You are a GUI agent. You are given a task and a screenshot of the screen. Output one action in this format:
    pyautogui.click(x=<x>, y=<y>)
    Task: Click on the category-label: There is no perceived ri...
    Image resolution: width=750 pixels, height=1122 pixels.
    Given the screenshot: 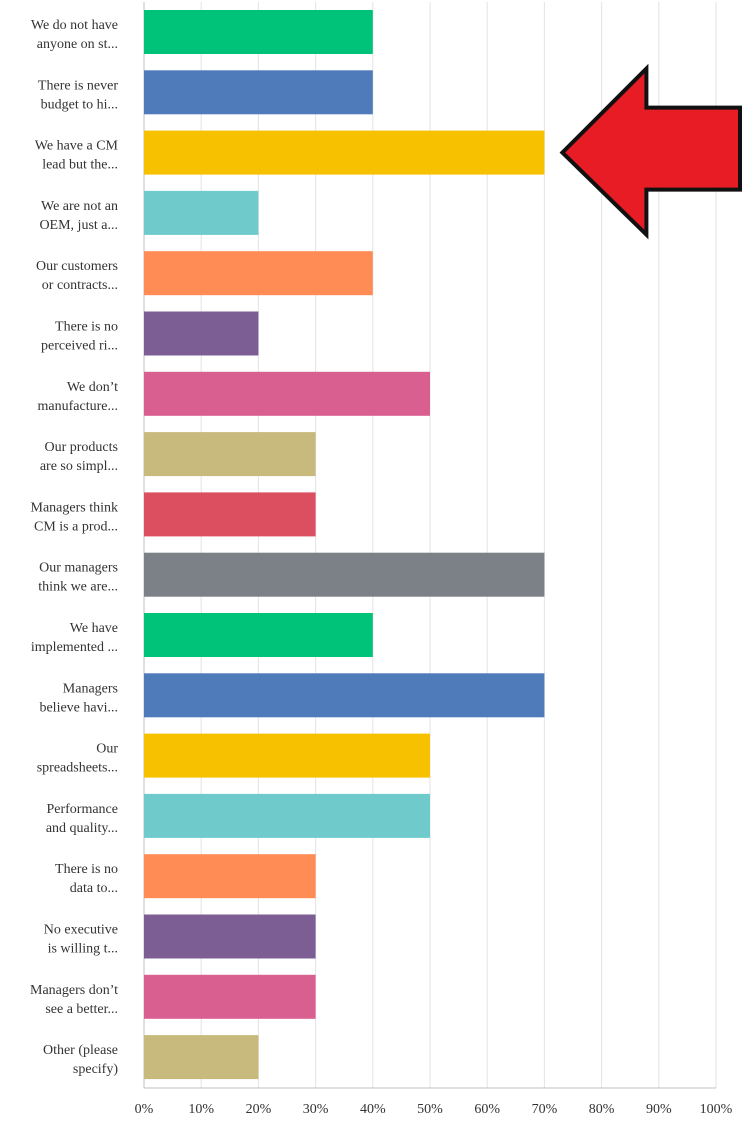 What is the action you would take?
    pyautogui.click(x=79, y=337)
    